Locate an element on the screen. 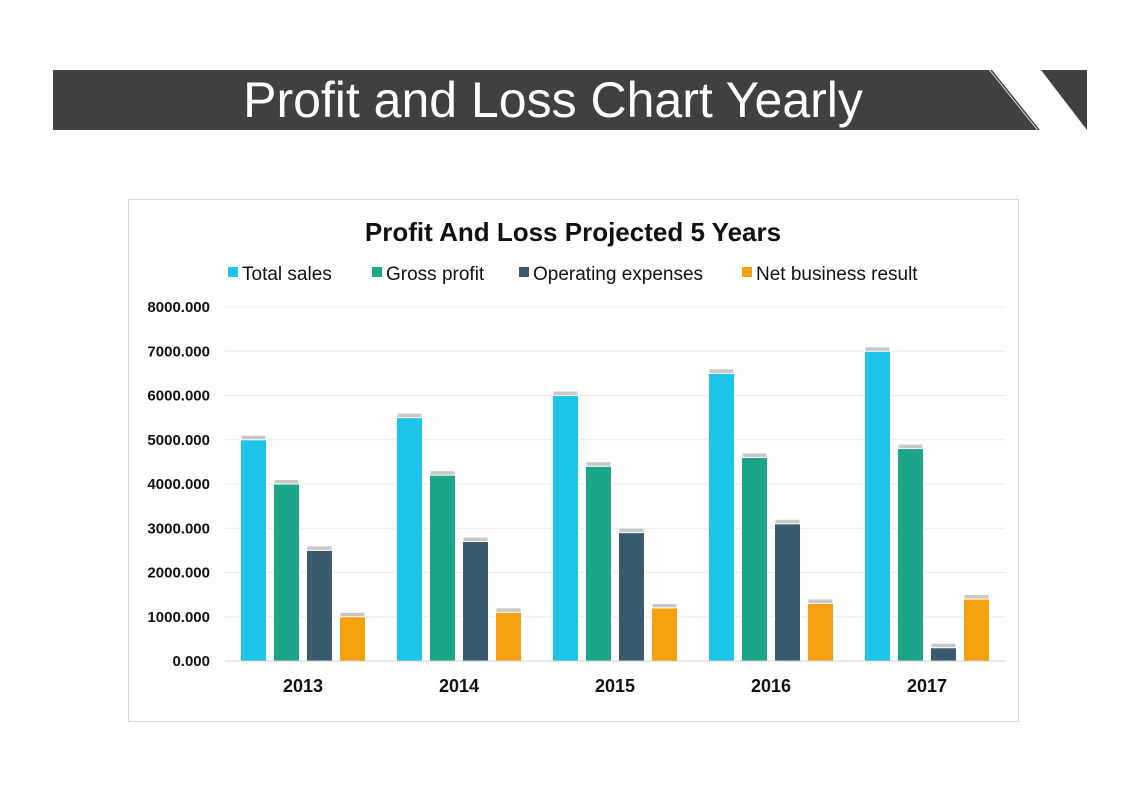 The image size is (1140, 804). title-banner-bar is located at coordinates (545, 100).